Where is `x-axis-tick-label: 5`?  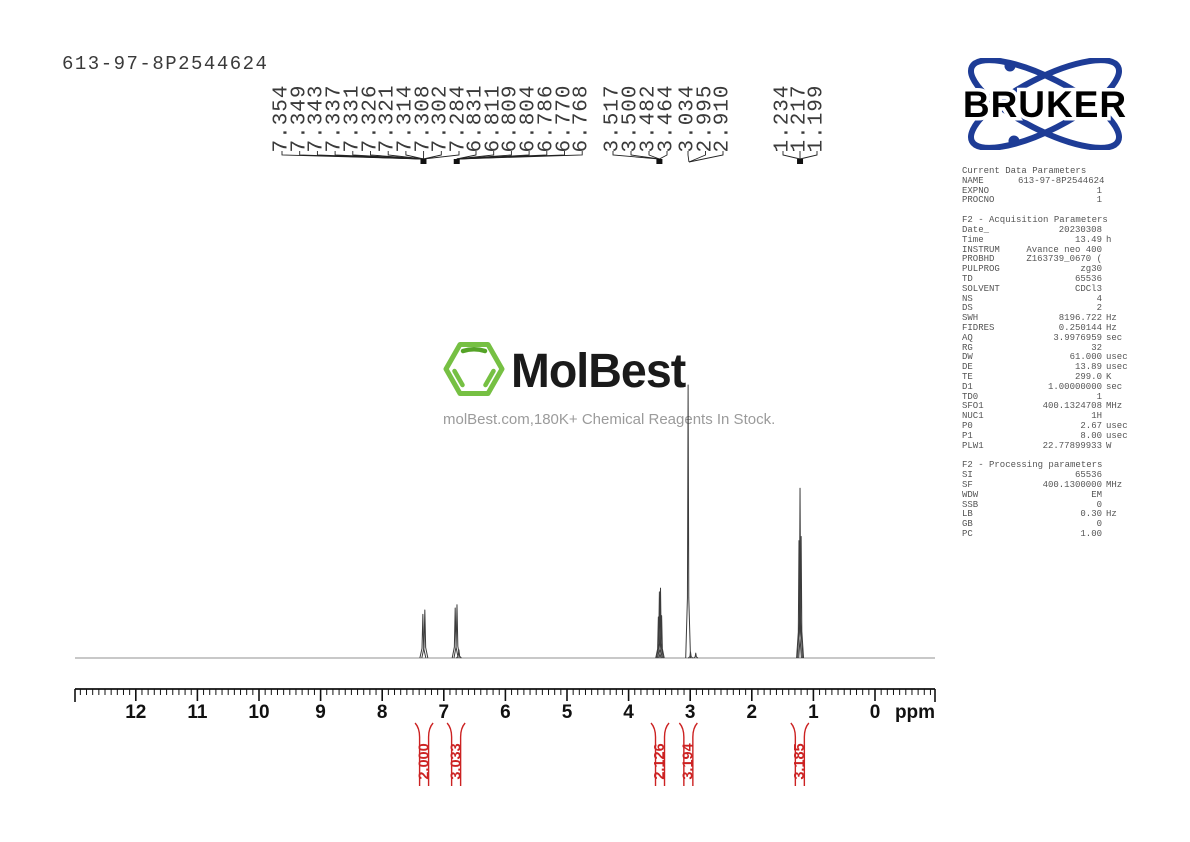
x-axis-tick-label: 5 is located at coordinates (567, 712).